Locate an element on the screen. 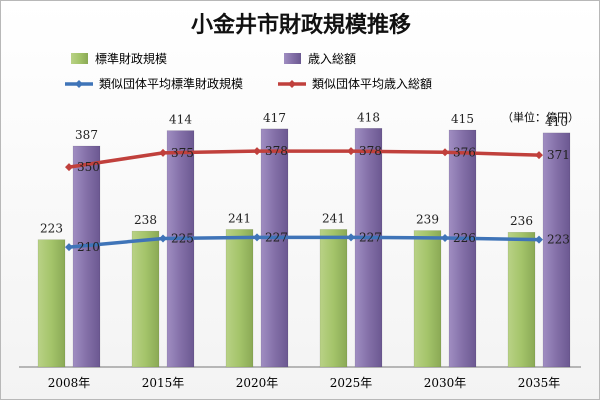  line-value-label: 223 is located at coordinates (558, 240).